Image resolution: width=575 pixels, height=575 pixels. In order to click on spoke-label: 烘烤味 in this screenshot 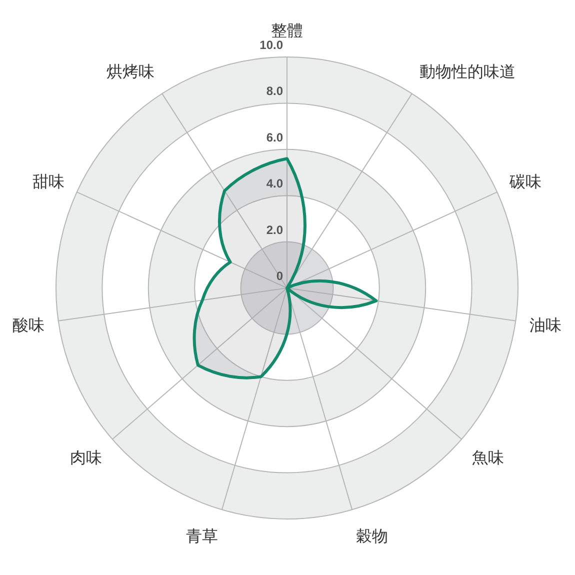, I will do `click(130, 72)`.